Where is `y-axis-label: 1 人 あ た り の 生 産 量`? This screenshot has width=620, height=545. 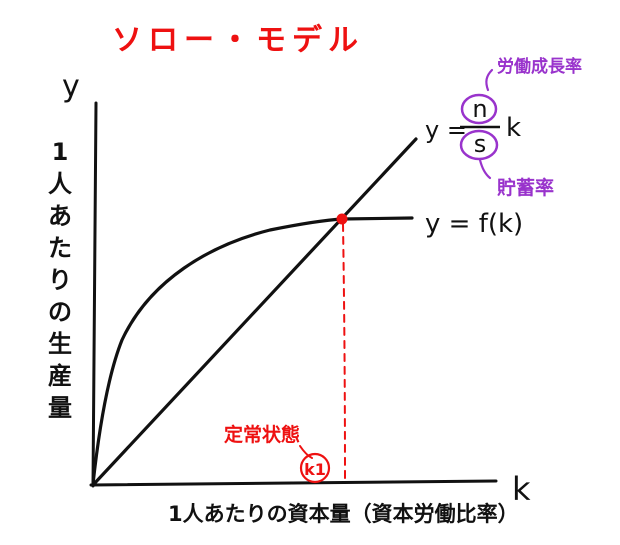
y-axis-label: 1 人 あ た り の 生 産 量 is located at coordinates (60, 280).